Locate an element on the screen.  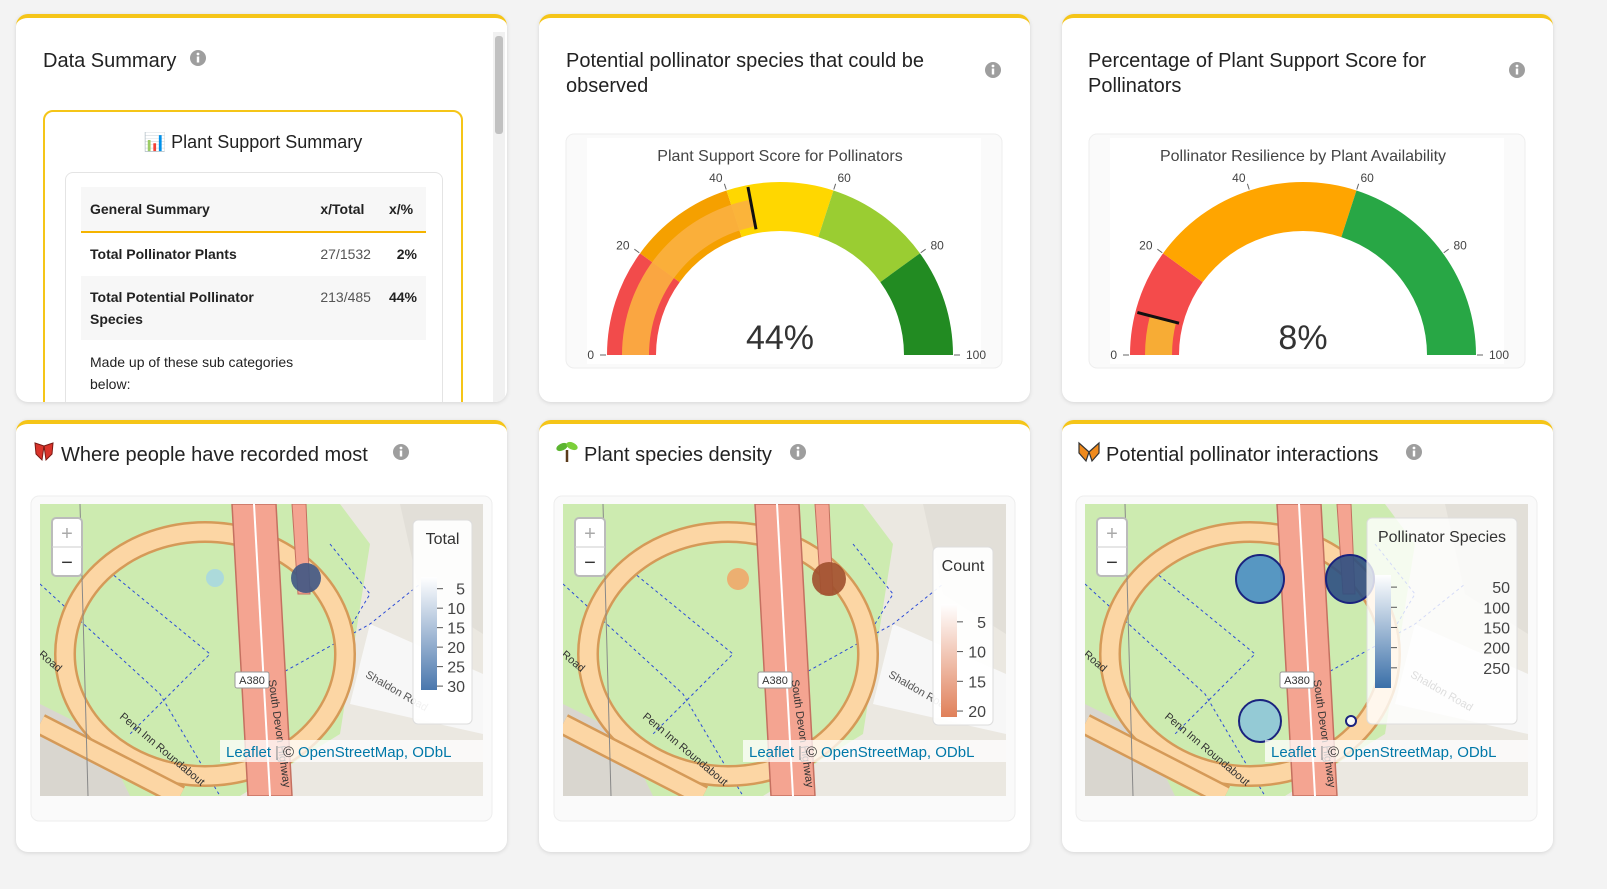
map-card: Potential pollinator interactions is located at coordinates (1307, 636).